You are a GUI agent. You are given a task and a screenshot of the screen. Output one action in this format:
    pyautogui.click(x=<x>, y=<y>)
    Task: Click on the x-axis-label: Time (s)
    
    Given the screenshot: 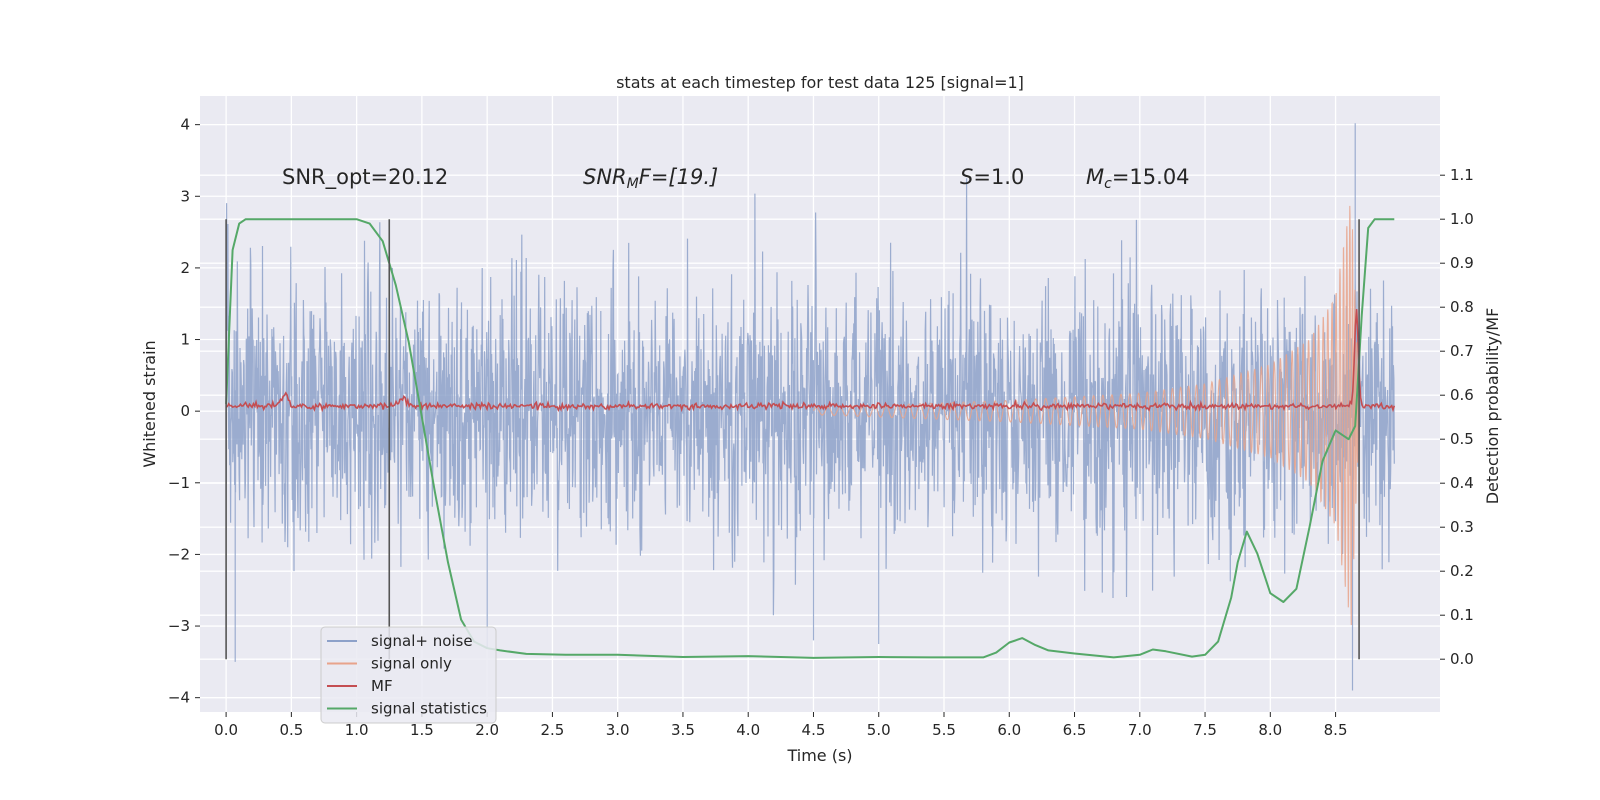 What is the action you would take?
    pyautogui.click(x=819, y=755)
    